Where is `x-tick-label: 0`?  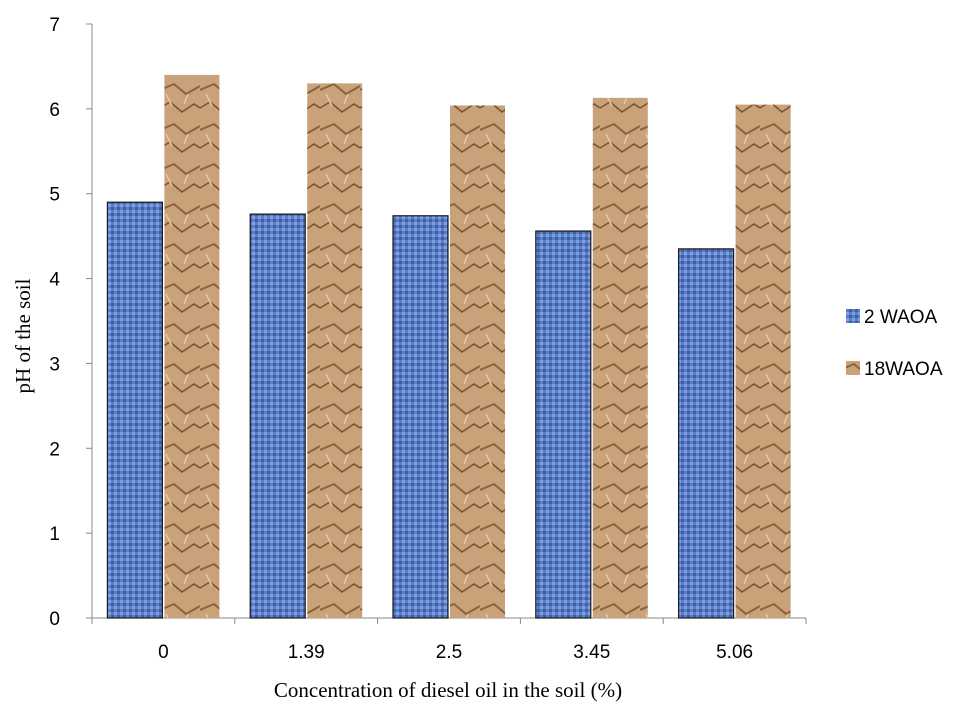 x-tick-label: 0 is located at coordinates (163, 652).